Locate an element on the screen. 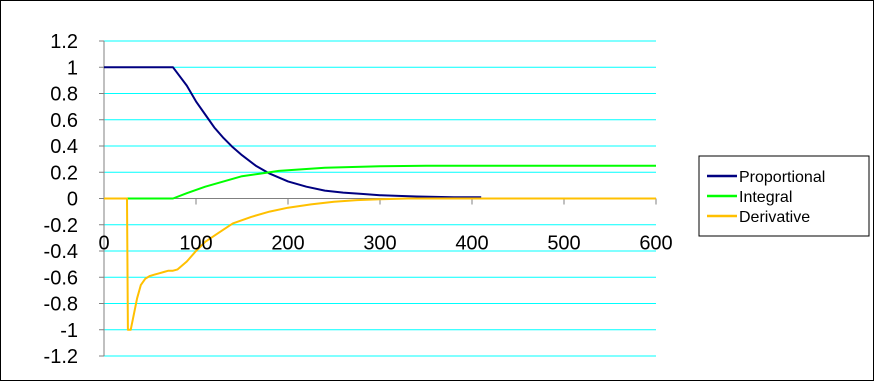  x-tick-label: 600 is located at coordinates (655, 244).